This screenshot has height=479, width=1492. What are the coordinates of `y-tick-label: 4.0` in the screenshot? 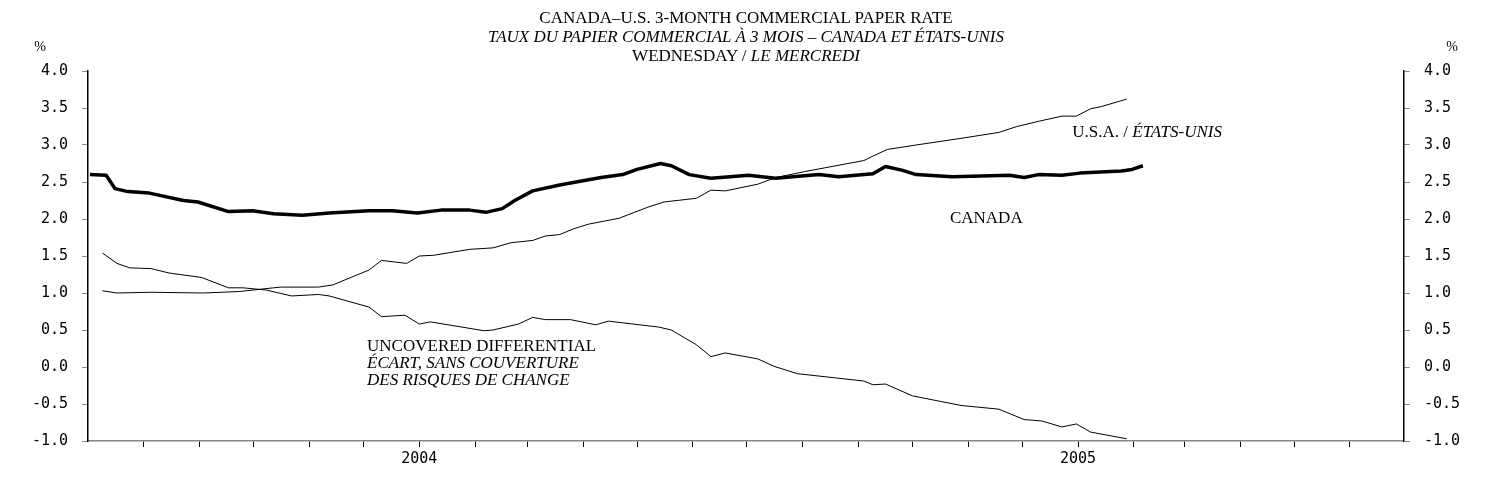 It's located at (55, 69).